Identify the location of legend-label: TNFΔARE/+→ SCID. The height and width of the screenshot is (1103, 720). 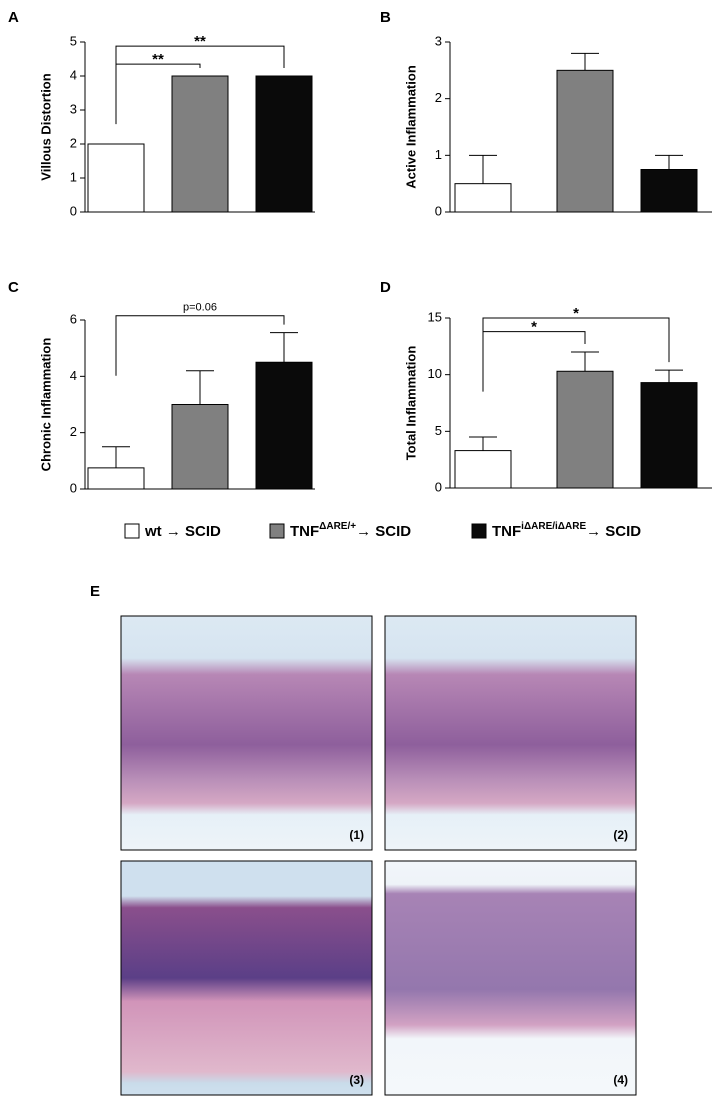
(350, 530).